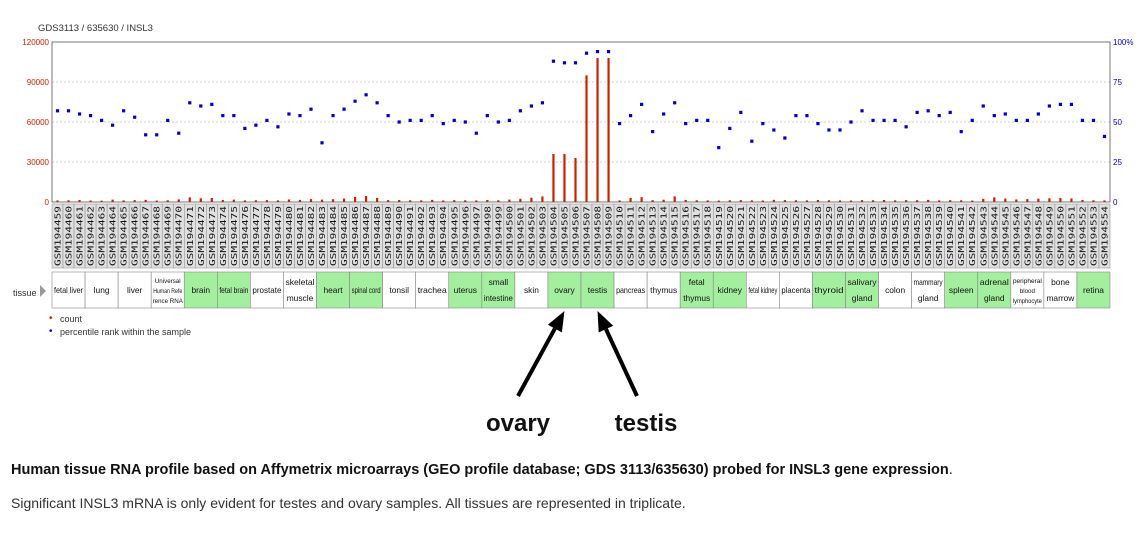  Describe the element at coordinates (476, 236) in the screenshot. I see `sample-label: GSM194497` at that location.